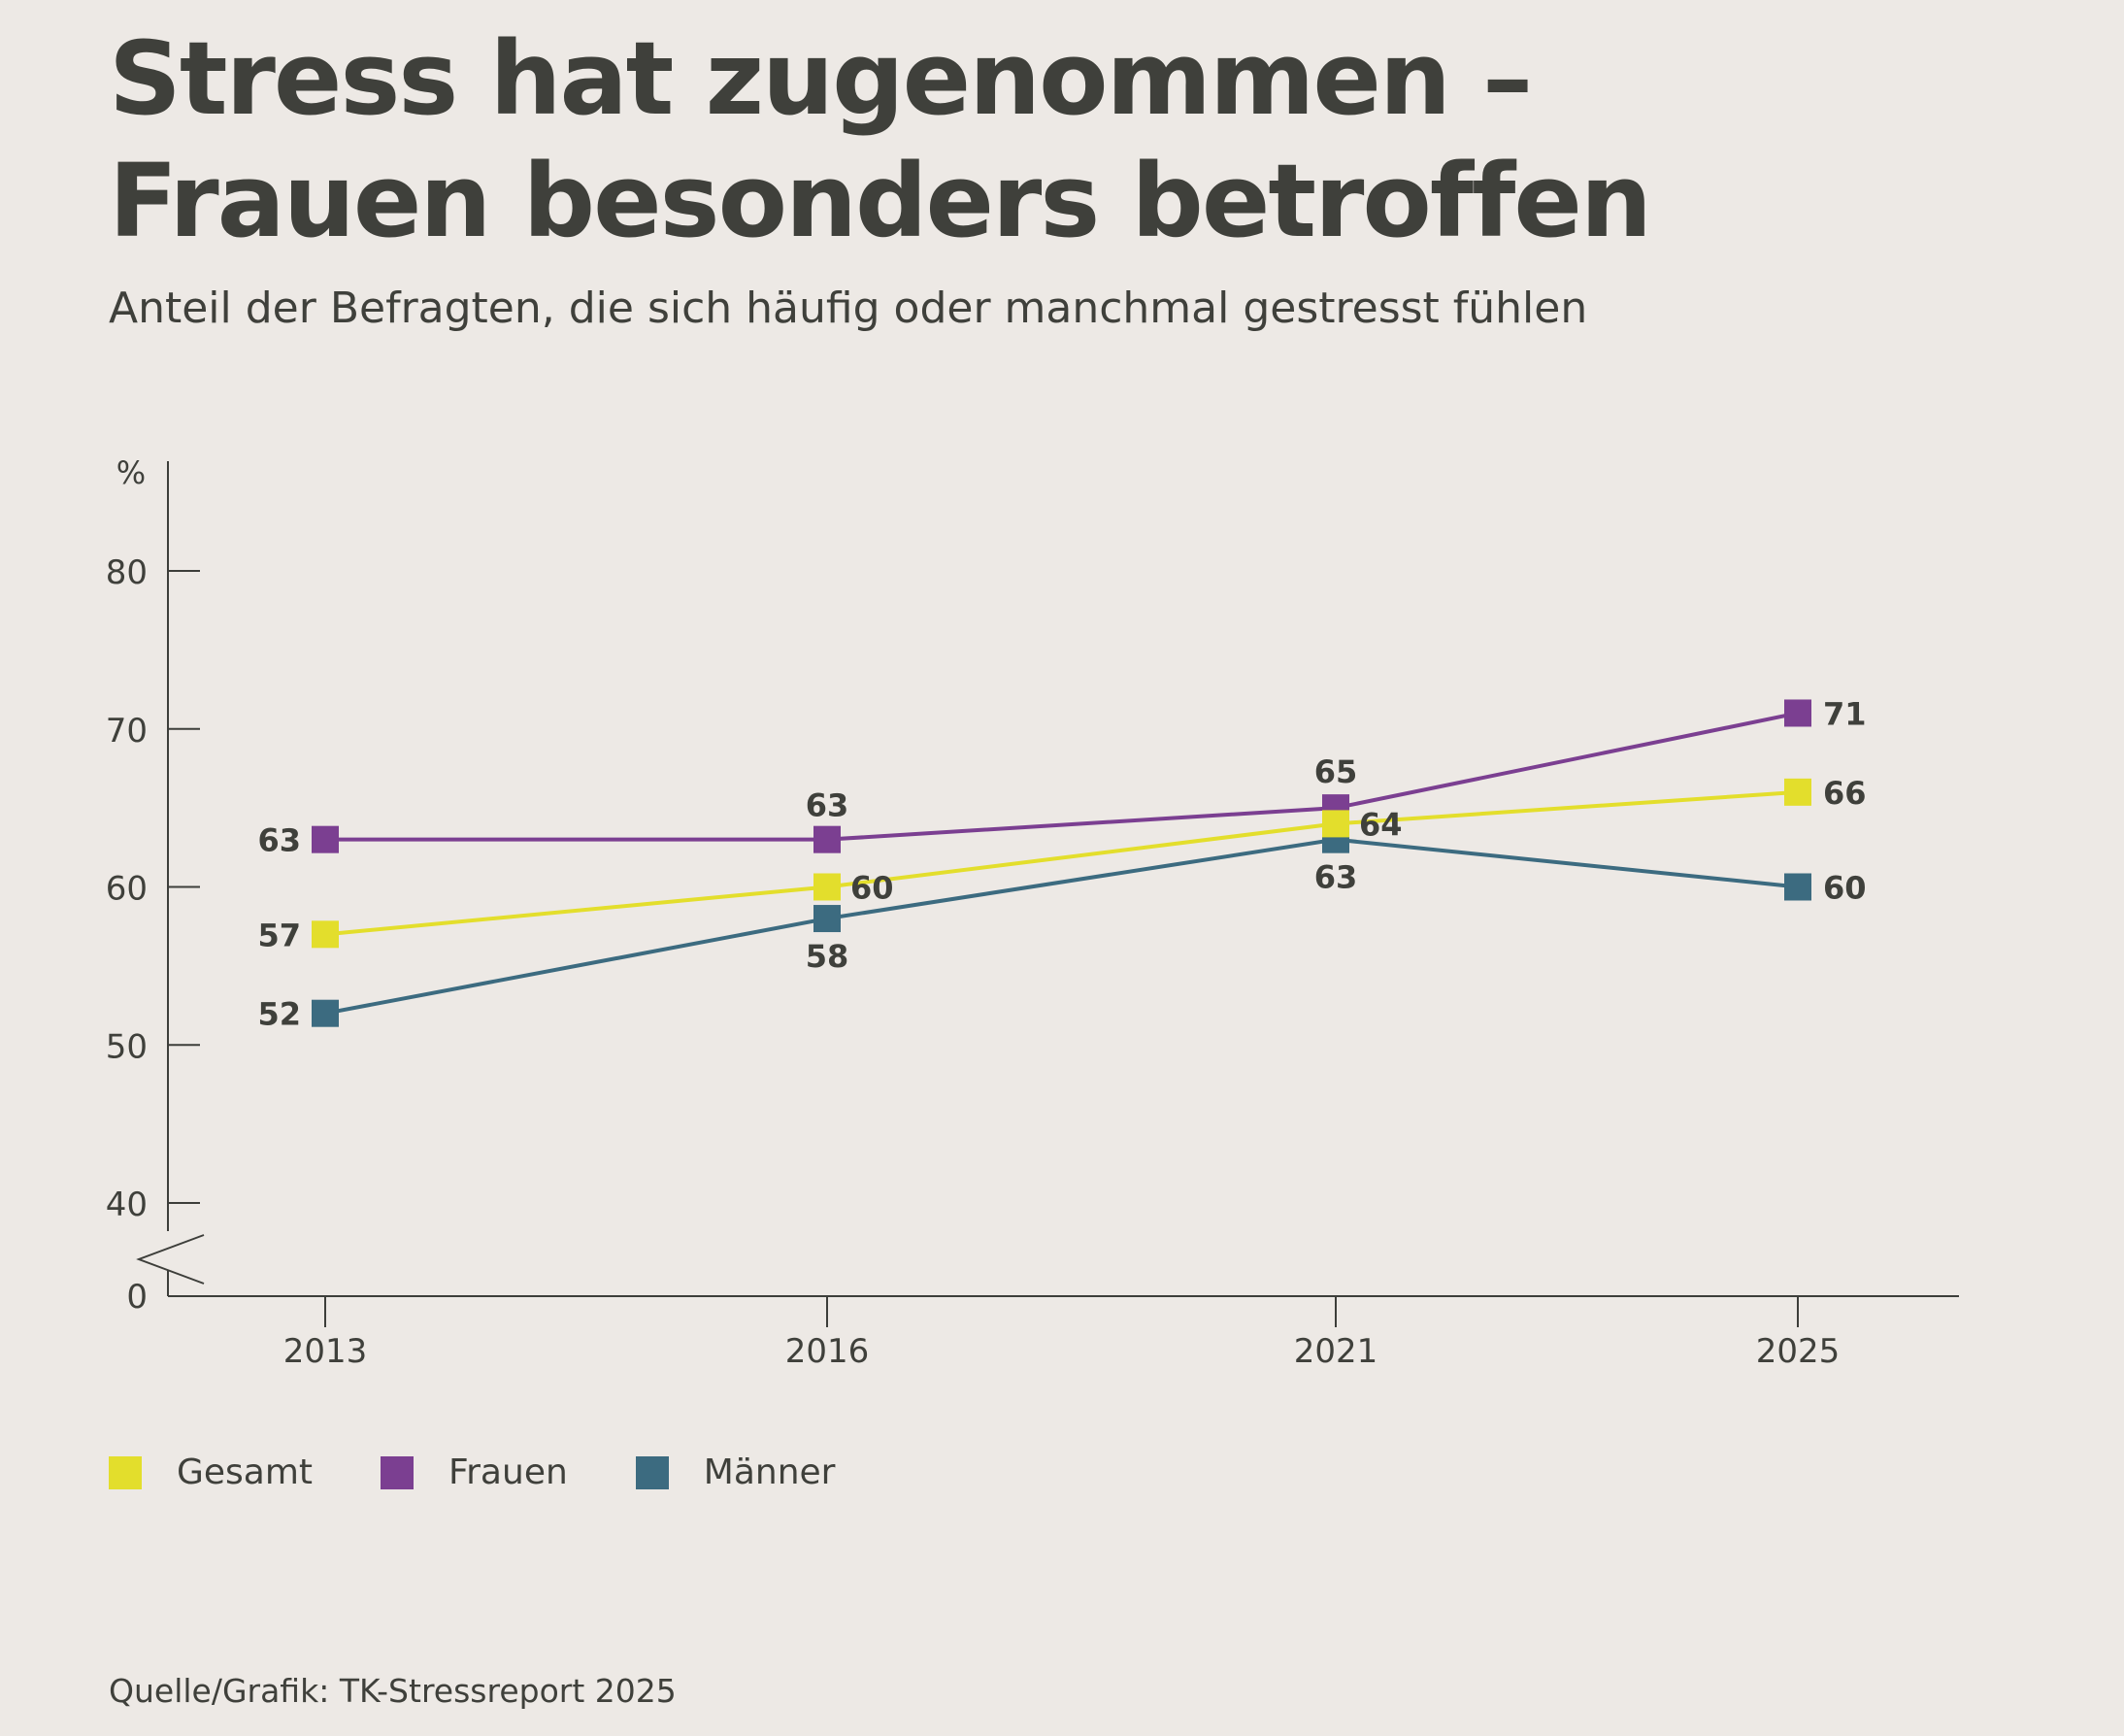 Image resolution: width=2124 pixels, height=1736 pixels. What do you see at coordinates (827, 919) in the screenshot?
I see `marker-männer-2016` at bounding box center [827, 919].